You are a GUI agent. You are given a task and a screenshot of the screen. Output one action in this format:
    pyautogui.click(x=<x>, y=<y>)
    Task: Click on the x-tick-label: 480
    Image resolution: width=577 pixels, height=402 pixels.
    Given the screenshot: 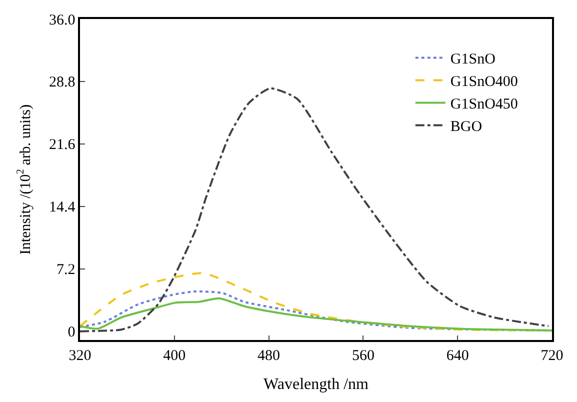 What is the action you would take?
    pyautogui.click(x=269, y=356)
    